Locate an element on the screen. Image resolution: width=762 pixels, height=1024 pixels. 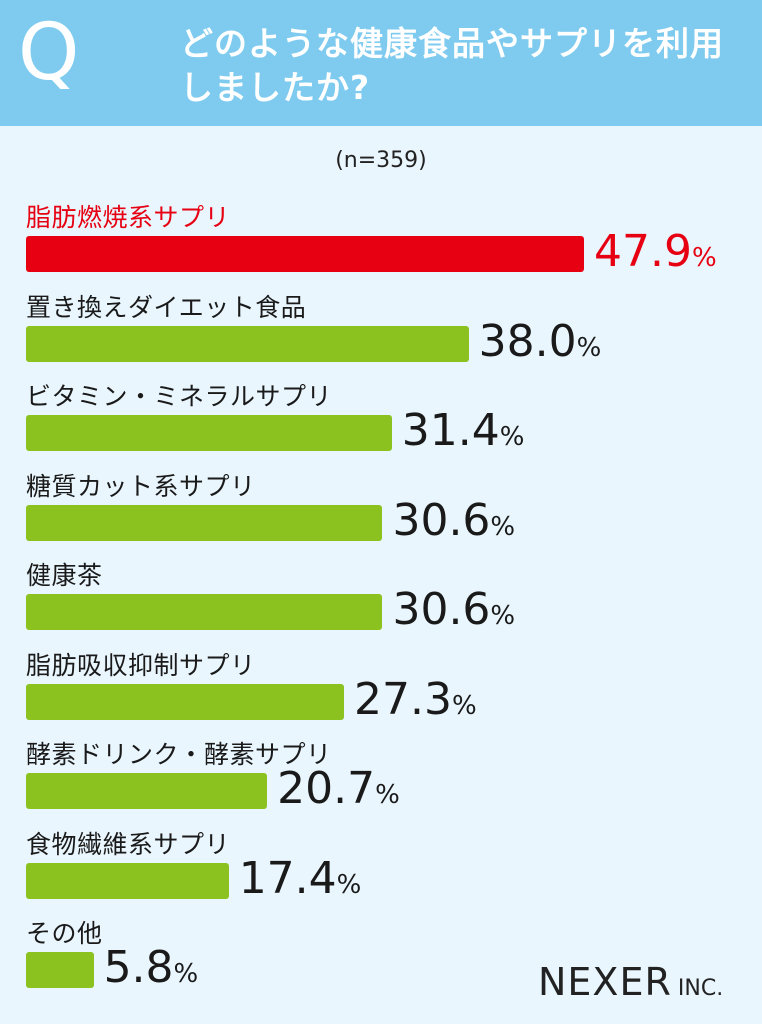
value-label: 5.8% is located at coordinates (151, 968).